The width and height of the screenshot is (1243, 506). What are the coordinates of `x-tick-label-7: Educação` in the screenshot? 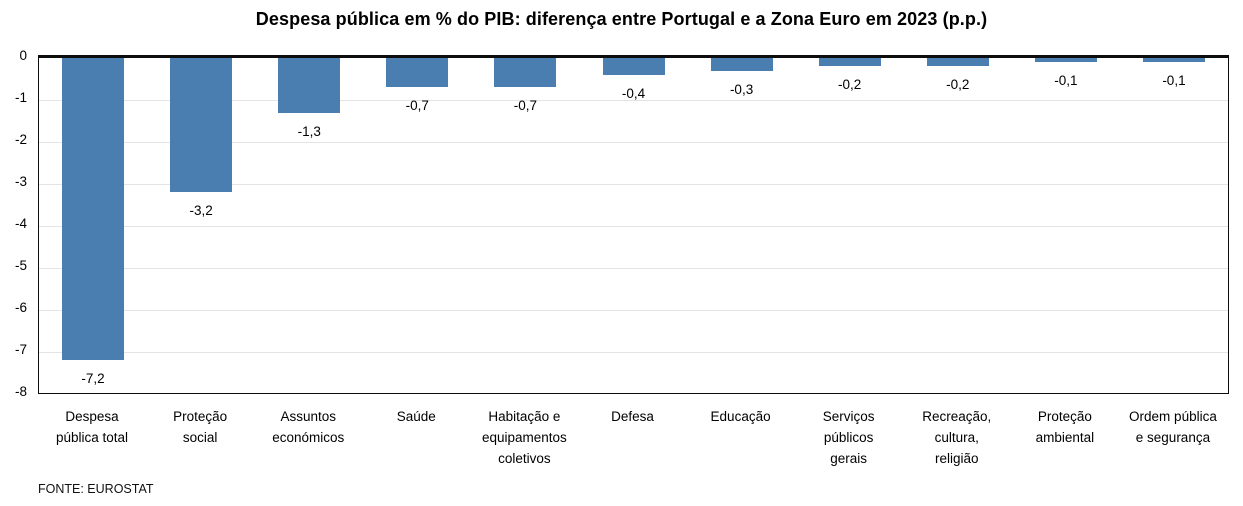 It's located at (740, 416).